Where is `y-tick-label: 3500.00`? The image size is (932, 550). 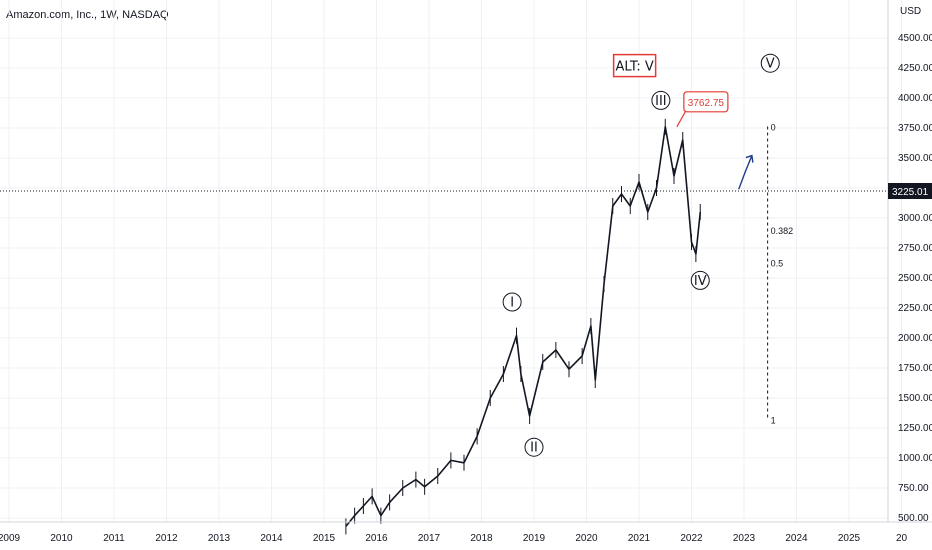
y-tick-label: 3500.00 is located at coordinates (915, 158).